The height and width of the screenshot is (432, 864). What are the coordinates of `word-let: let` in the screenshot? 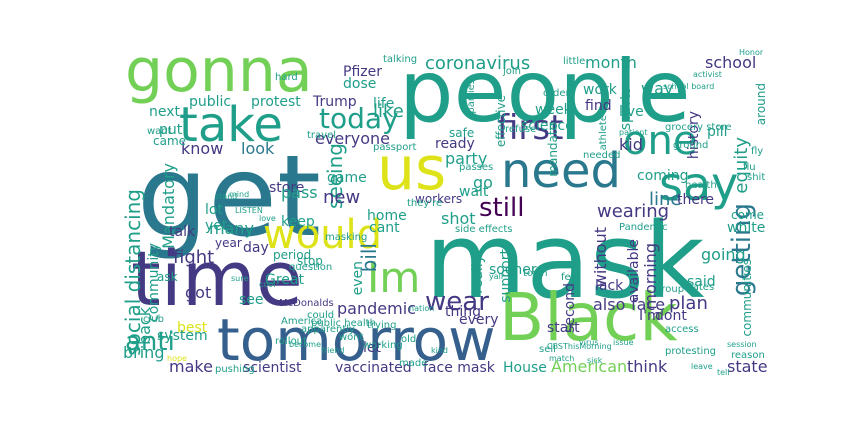 It's located at (372, 348).